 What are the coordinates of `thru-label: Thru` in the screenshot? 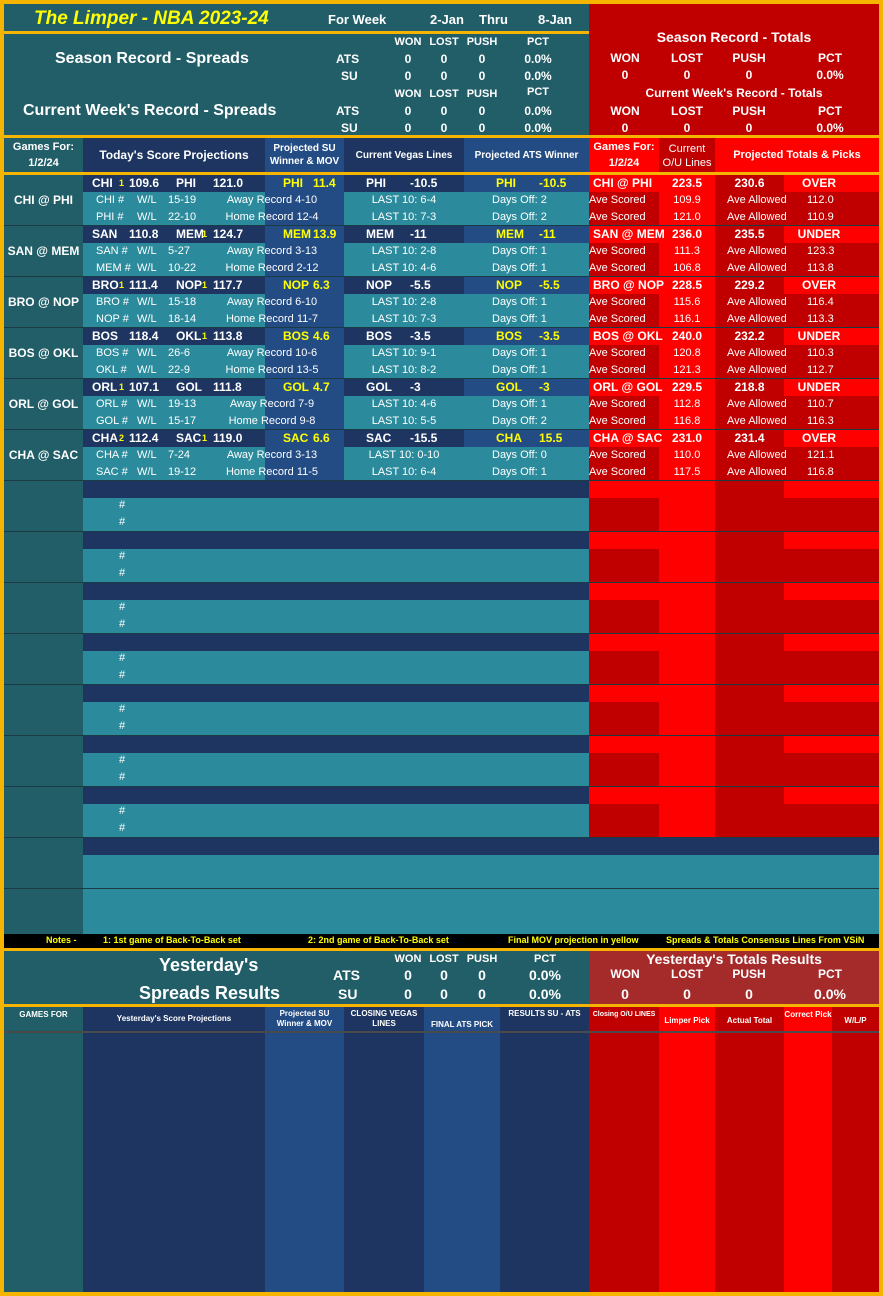 It's located at (493, 19).